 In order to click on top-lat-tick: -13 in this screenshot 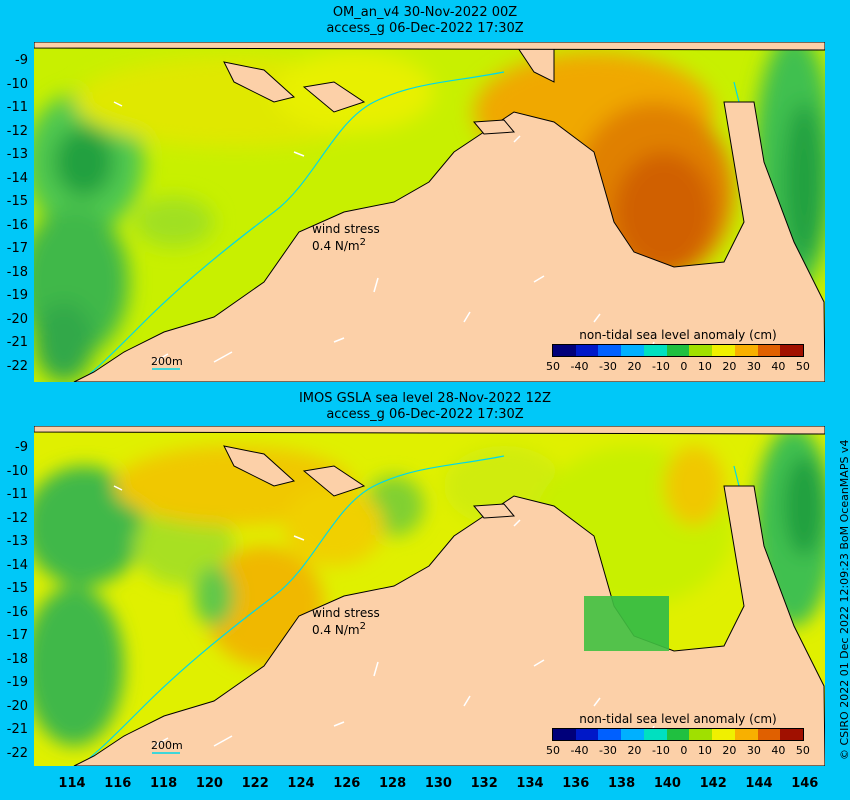, I will do `click(17, 154)`.